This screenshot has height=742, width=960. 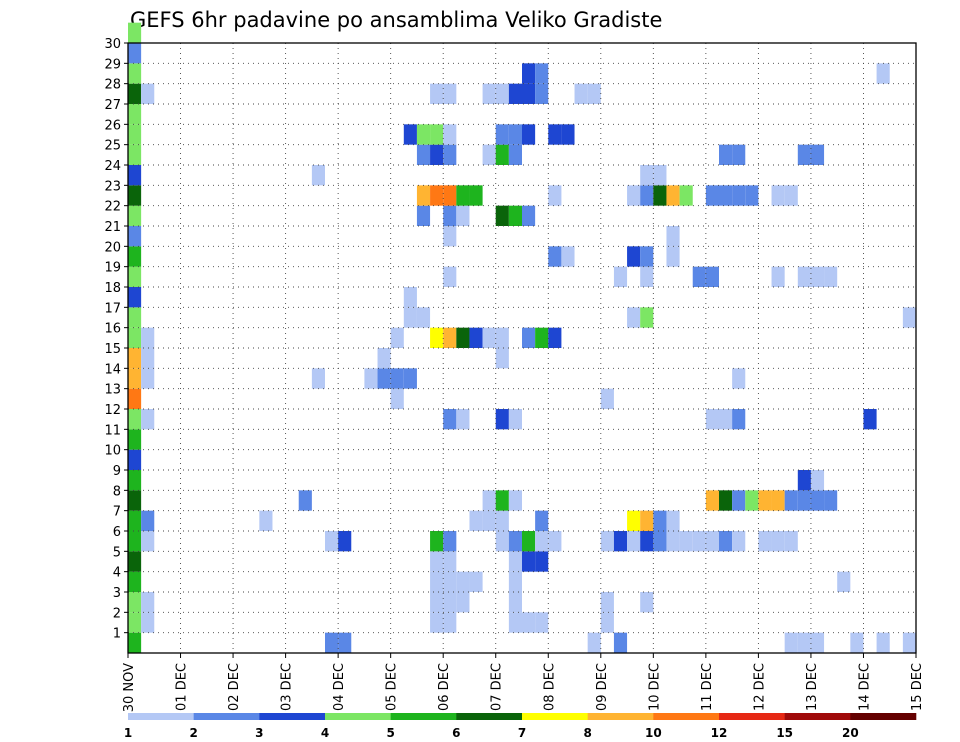 I want to click on legend-label: 7, so click(x=522, y=733).